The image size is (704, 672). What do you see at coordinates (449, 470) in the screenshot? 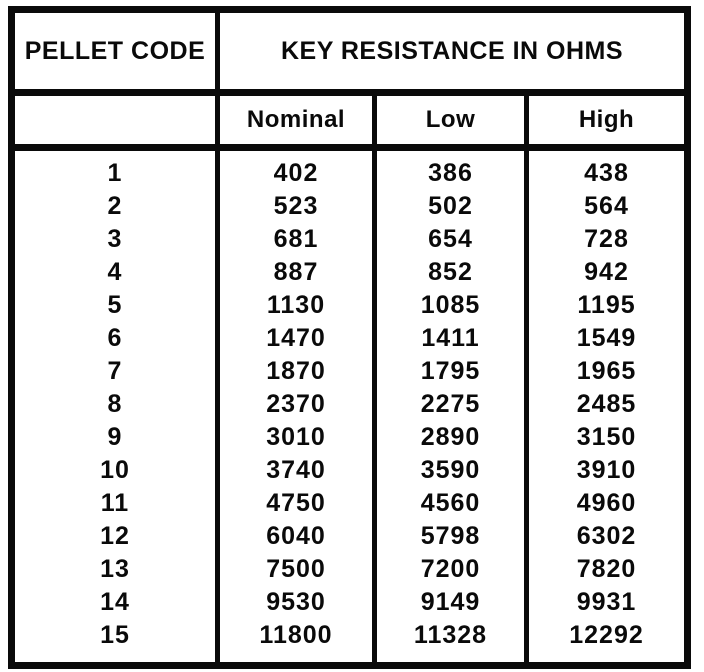
I see `low-cell: 3590` at bounding box center [449, 470].